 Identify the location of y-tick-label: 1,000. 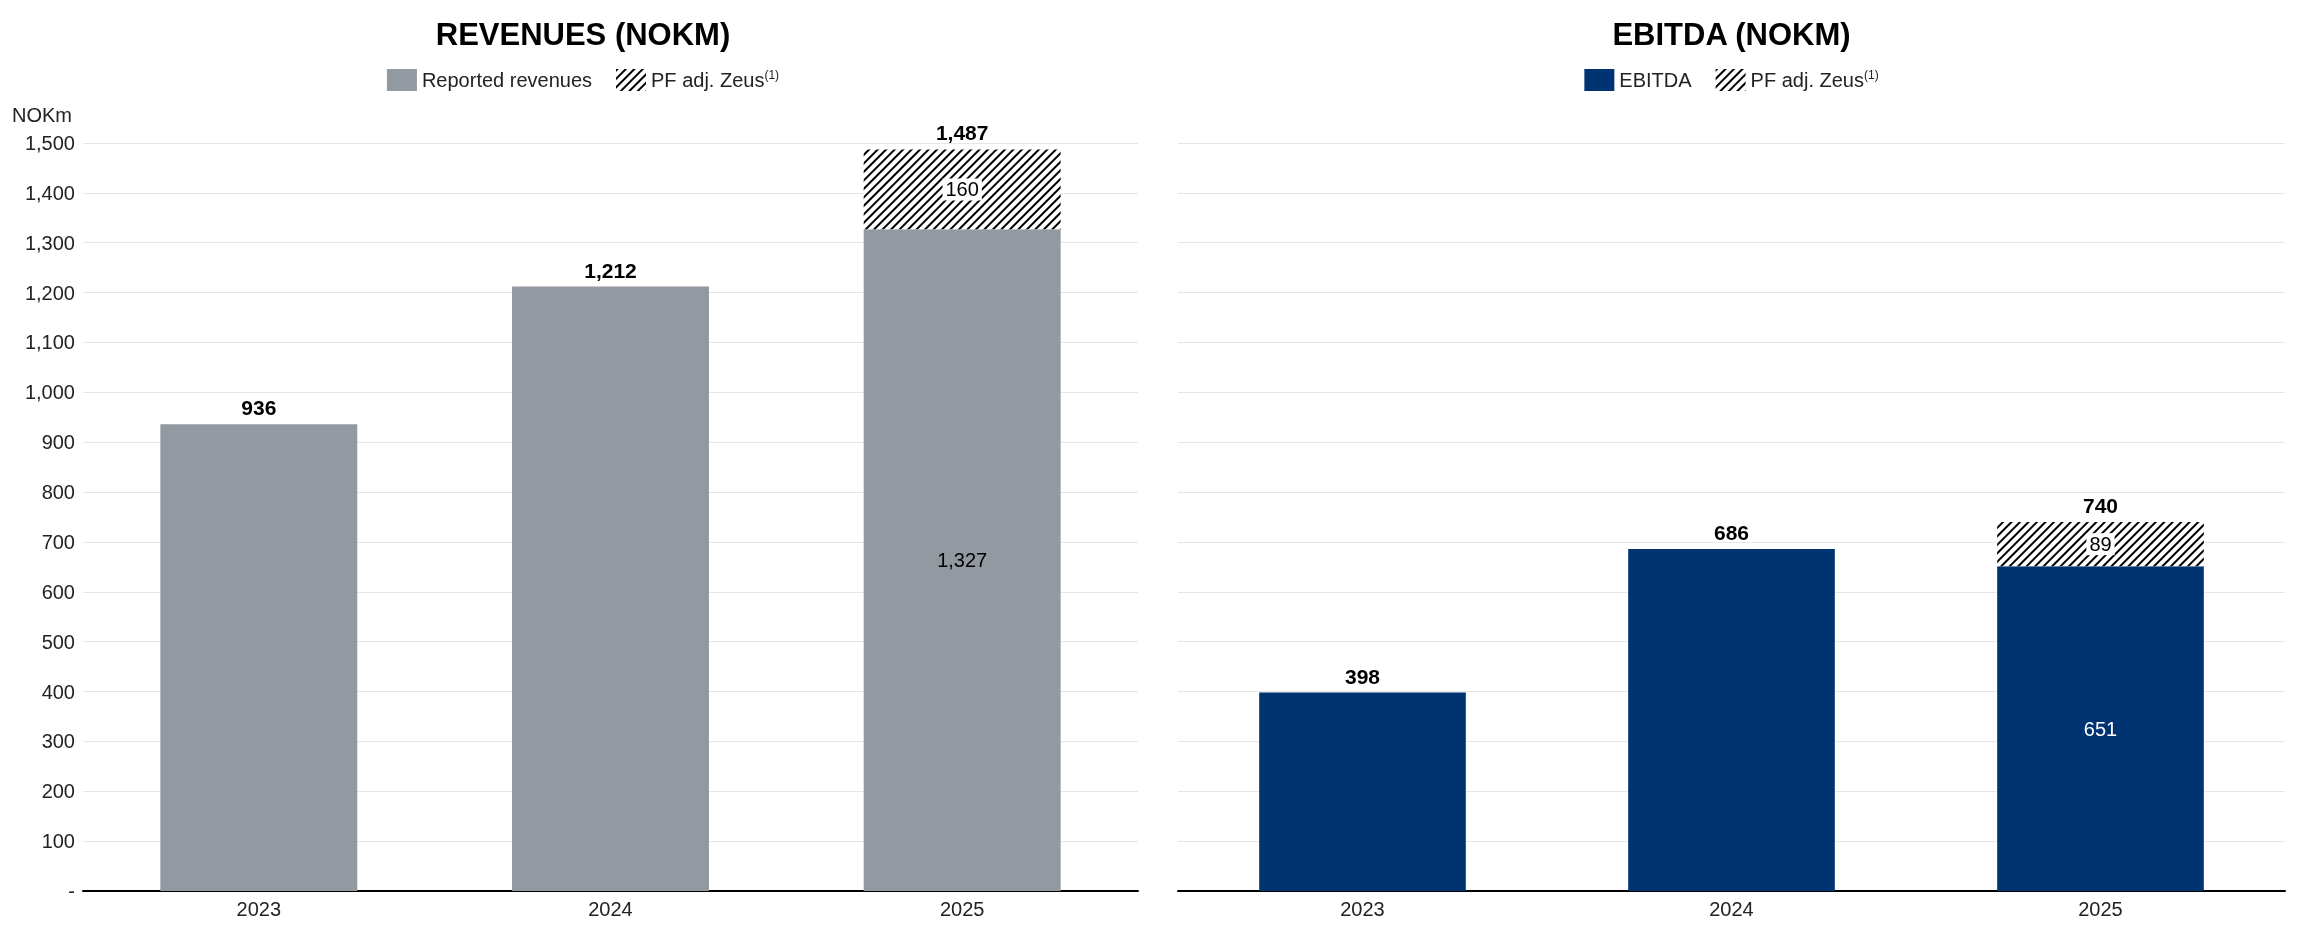
(49, 392).